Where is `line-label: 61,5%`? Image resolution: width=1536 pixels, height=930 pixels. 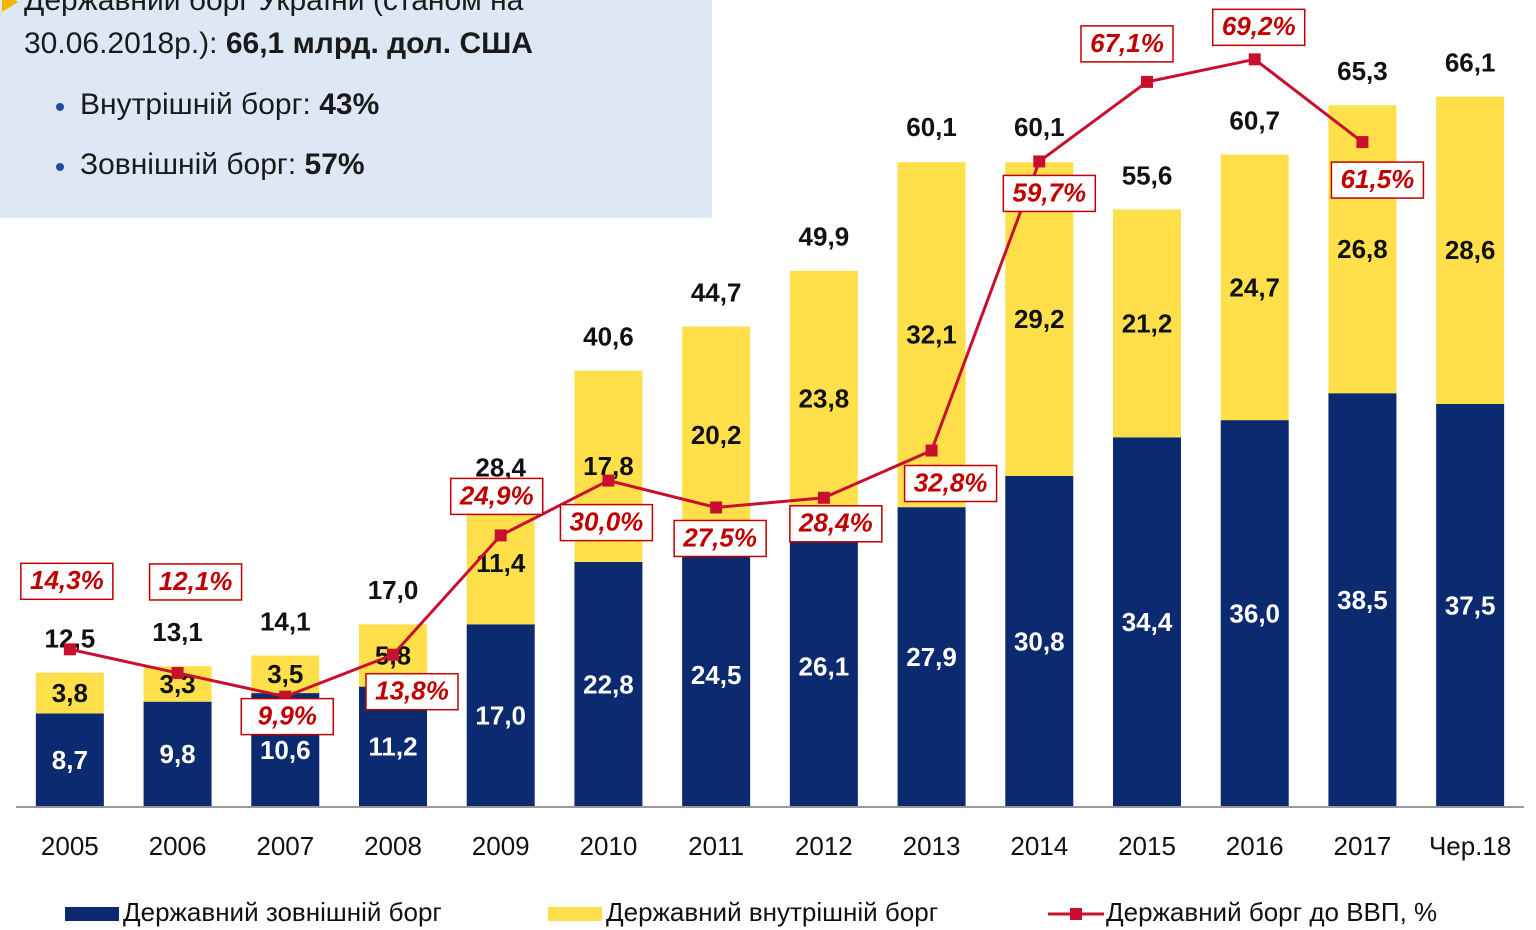
line-label: 61,5% is located at coordinates (1378, 179).